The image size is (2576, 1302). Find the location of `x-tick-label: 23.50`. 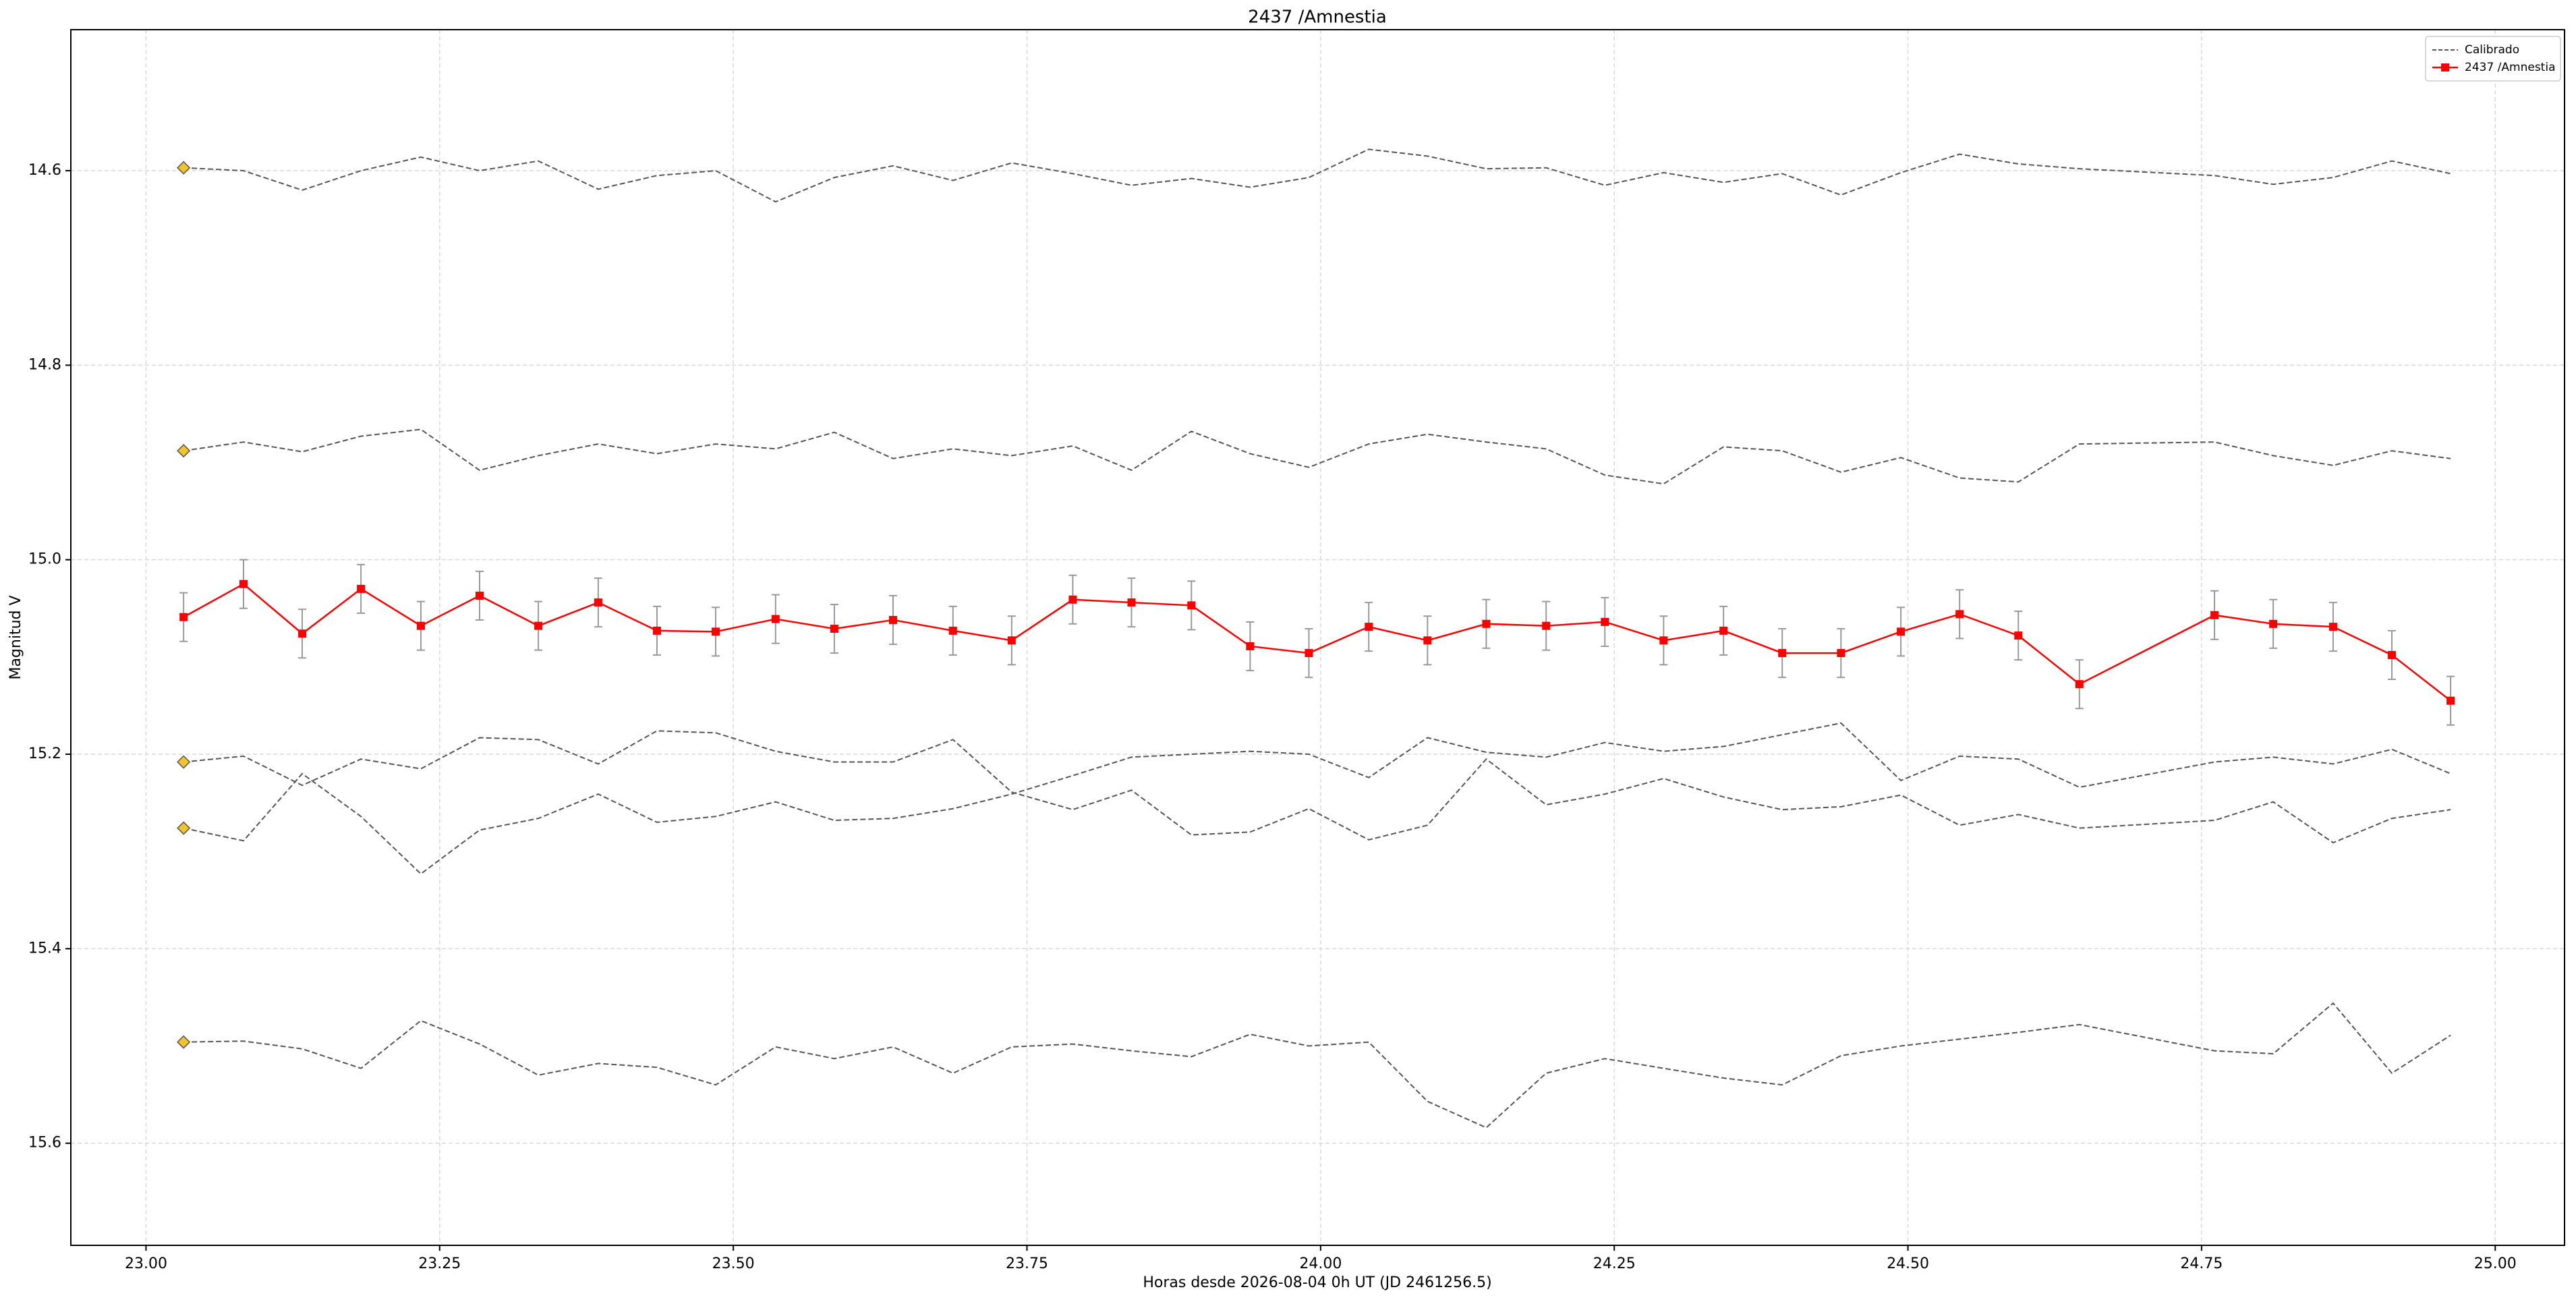

x-tick-label: 23.50 is located at coordinates (733, 1263).